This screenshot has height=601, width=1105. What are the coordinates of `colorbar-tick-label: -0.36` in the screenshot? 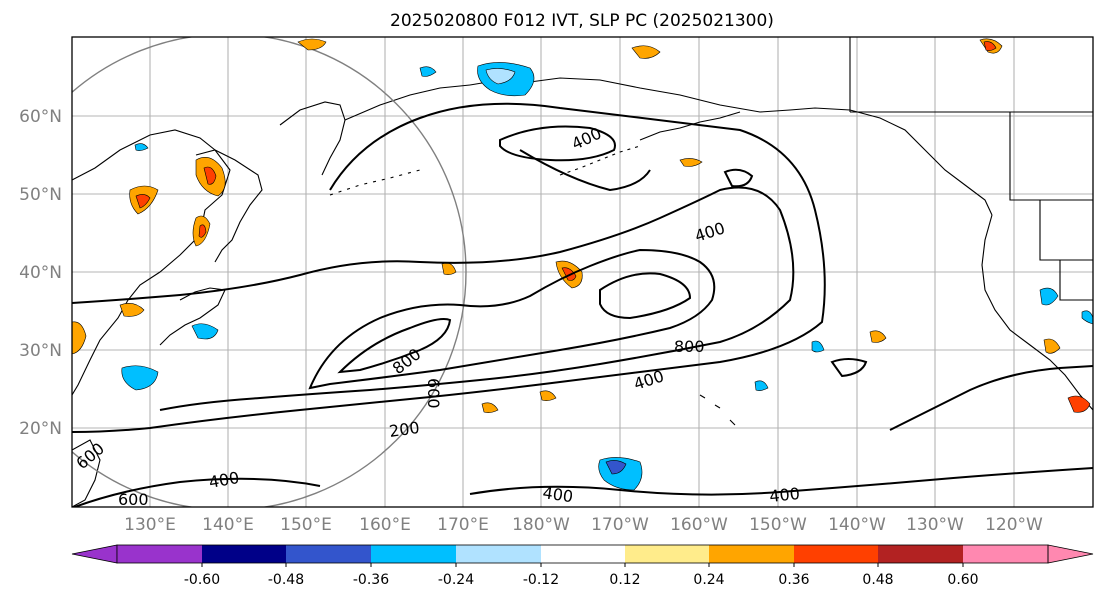 It's located at (371, 580).